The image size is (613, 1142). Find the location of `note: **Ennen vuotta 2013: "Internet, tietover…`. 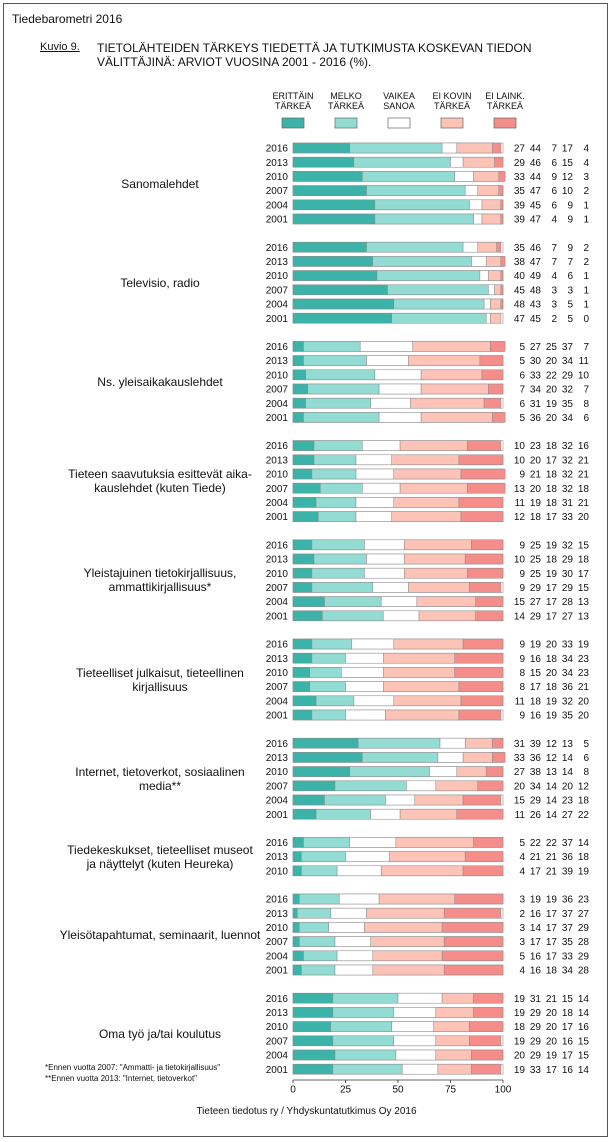

note: **Ennen vuotta 2013: "Internet, tietover… is located at coordinates (121, 1078).